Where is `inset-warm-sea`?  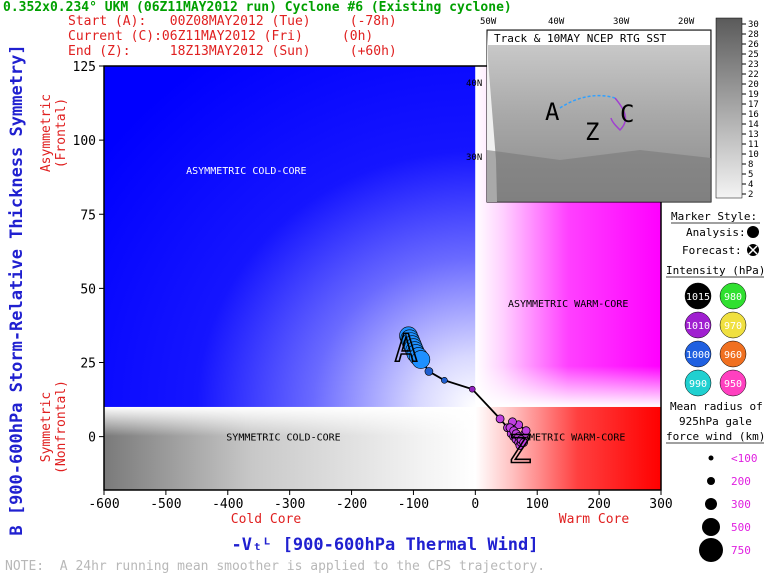 inset-warm-sea is located at coordinates (599, 176).